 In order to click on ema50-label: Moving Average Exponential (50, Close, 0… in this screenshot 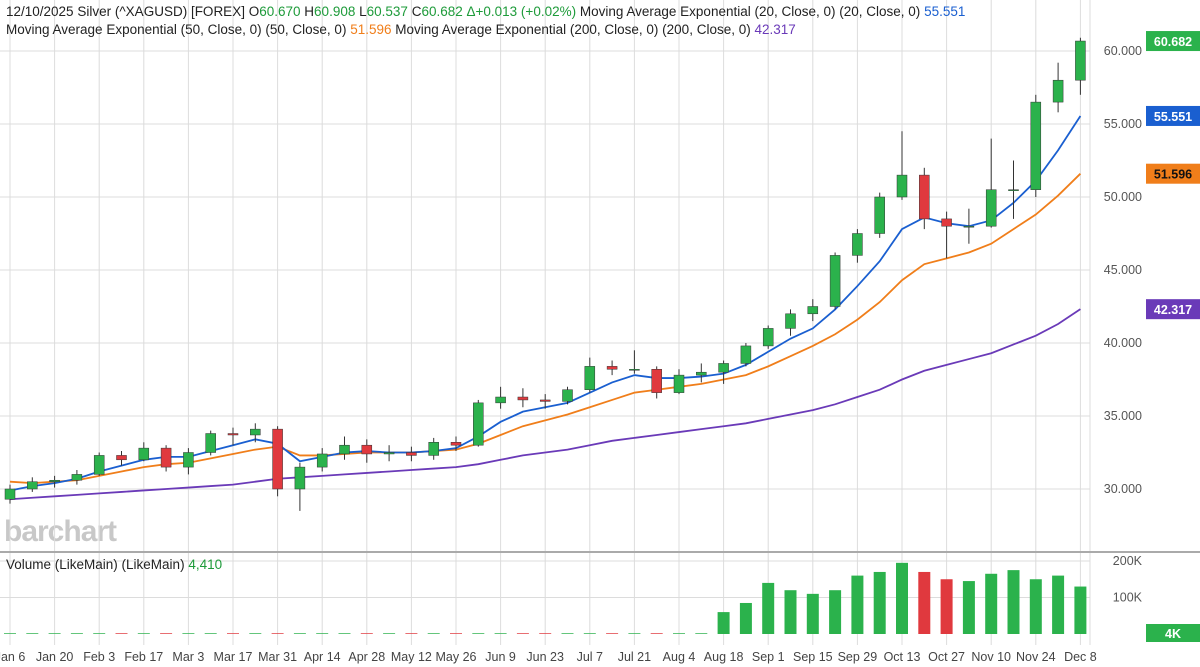, I will do `click(176, 29)`.